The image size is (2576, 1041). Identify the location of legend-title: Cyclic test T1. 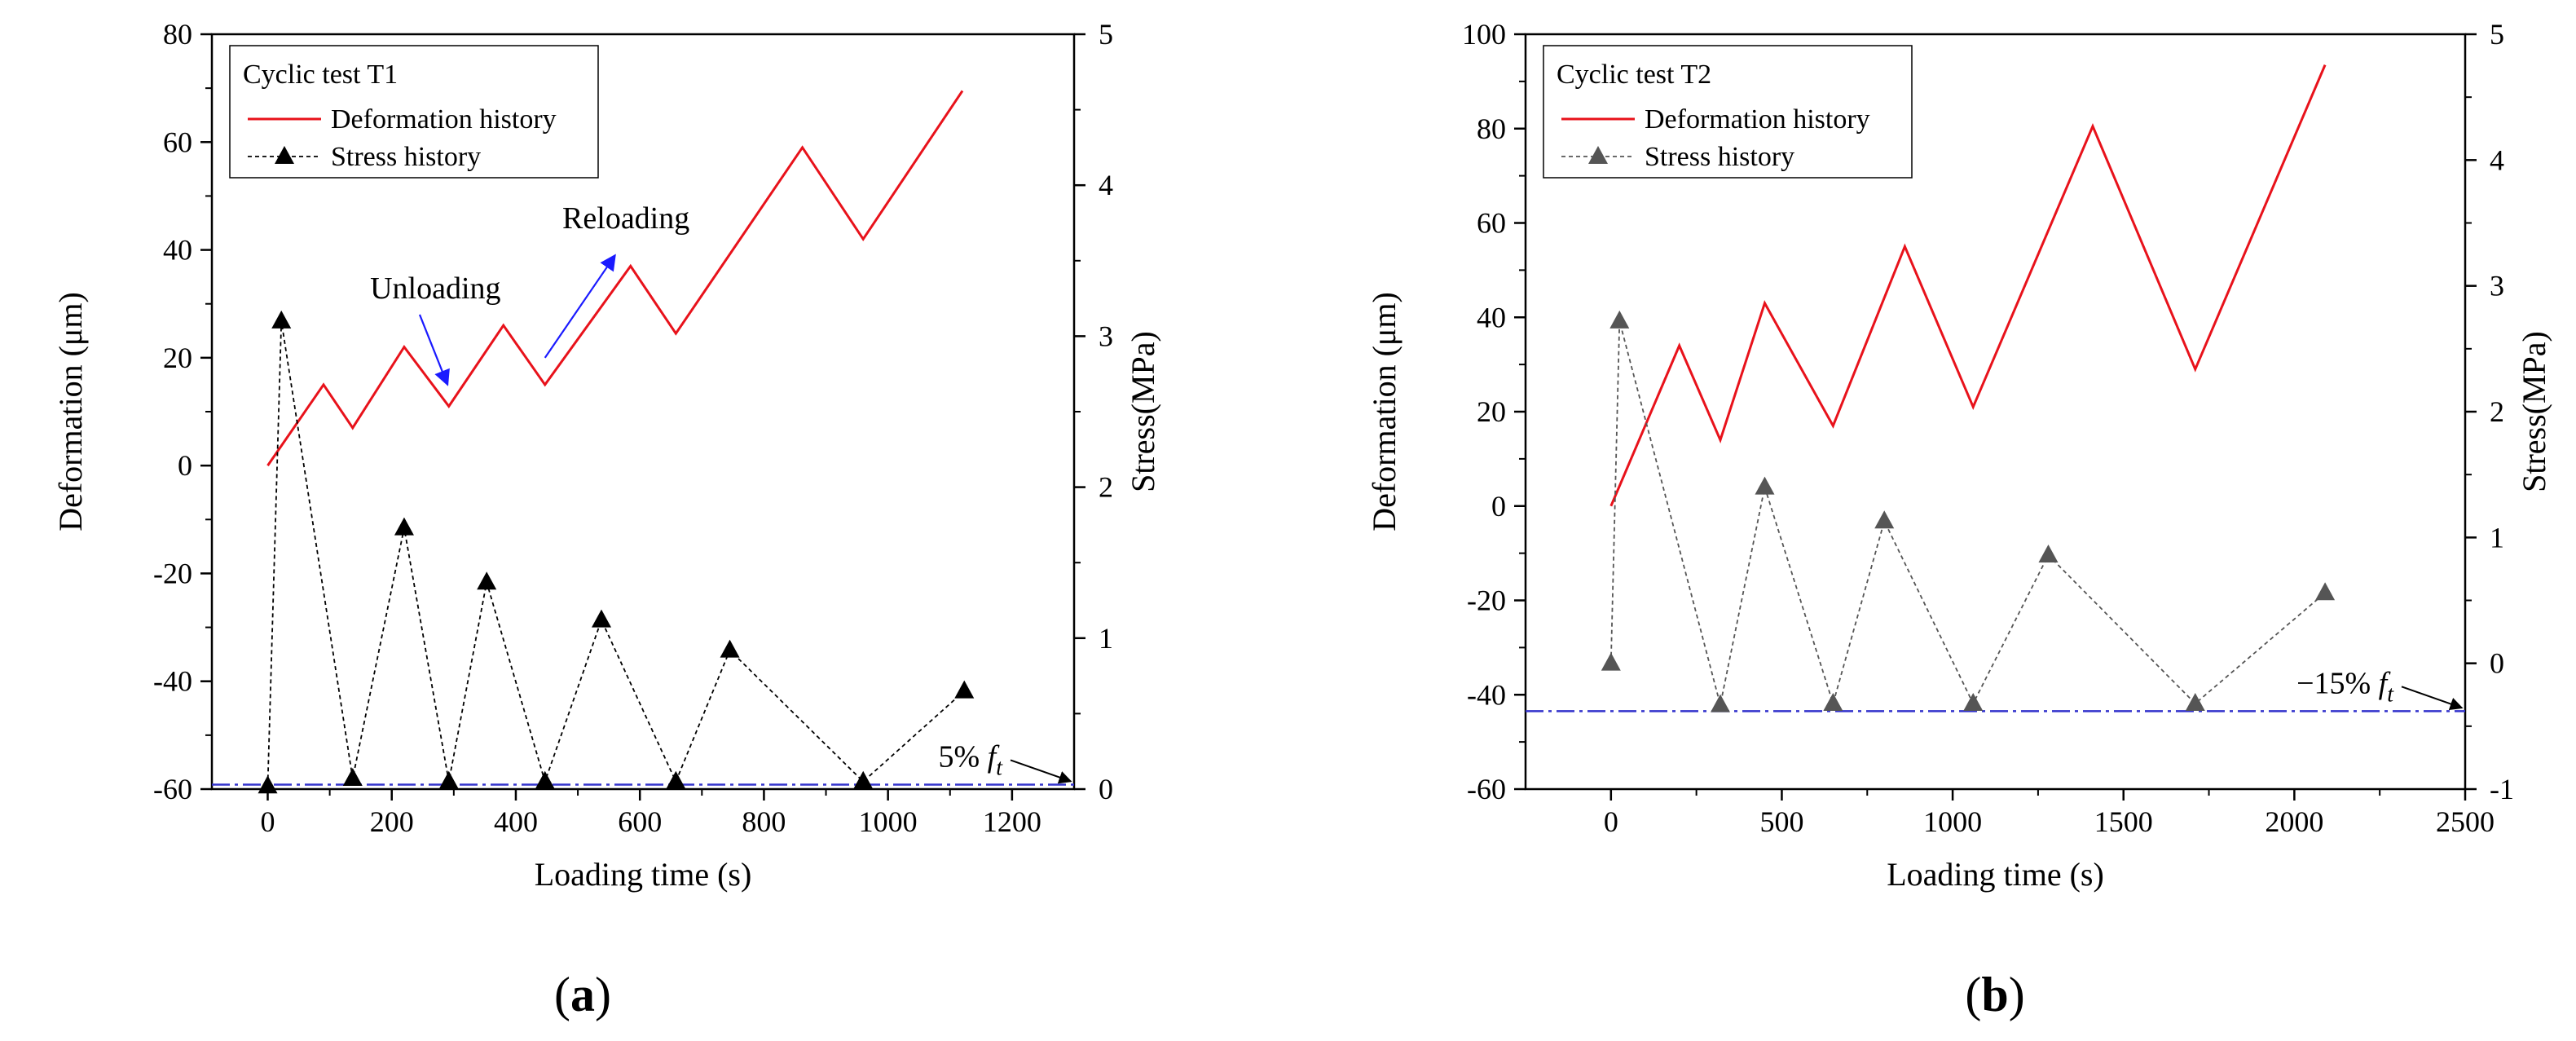
(321, 75).